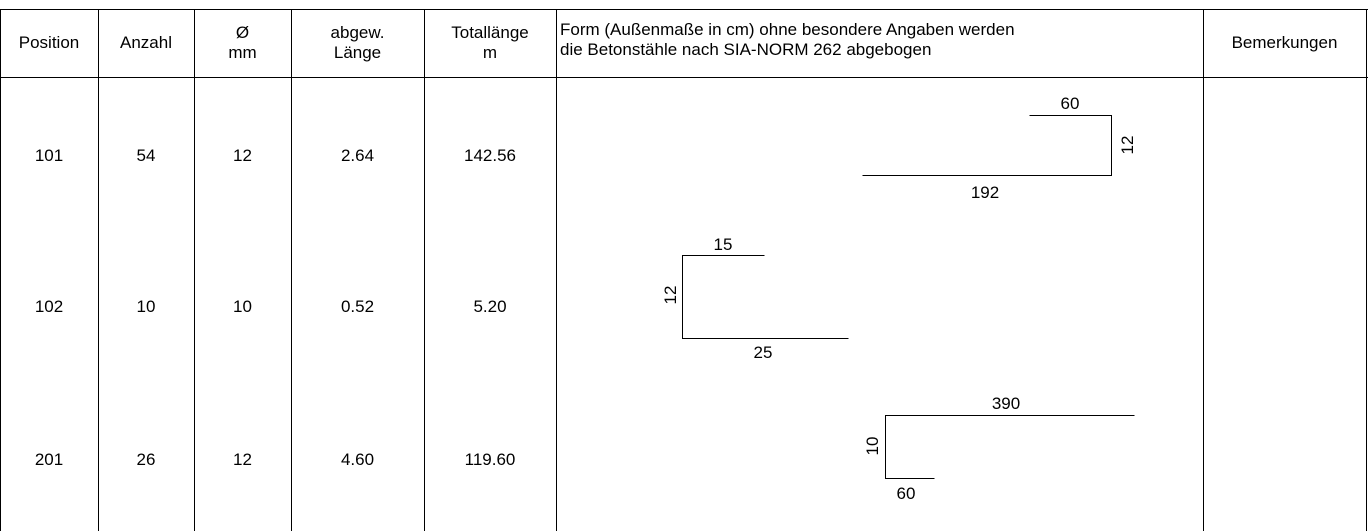 The image size is (1368, 531). Describe the element at coordinates (872, 446) in the screenshot. I see `shape-201-side-label: 10` at that location.